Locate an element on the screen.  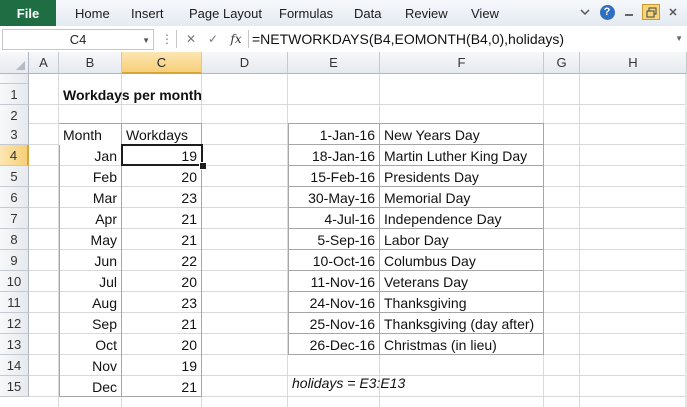
holiday-date-cell: 18-Jan-16 is located at coordinates (343, 155).